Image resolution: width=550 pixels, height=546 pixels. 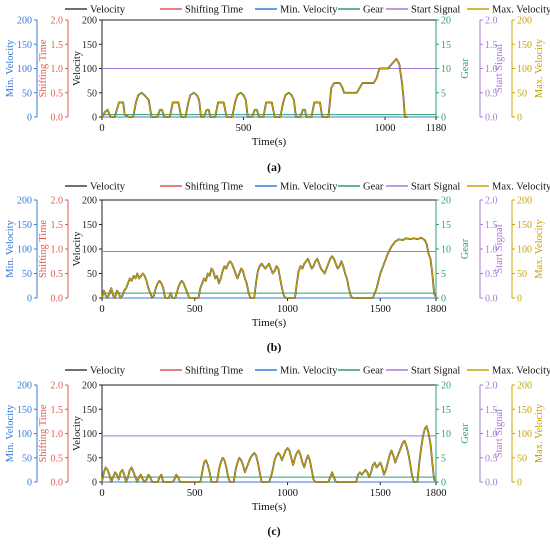 What do you see at coordinates (269, 142) in the screenshot?
I see `x-axis-title: Time(s)` at bounding box center [269, 142].